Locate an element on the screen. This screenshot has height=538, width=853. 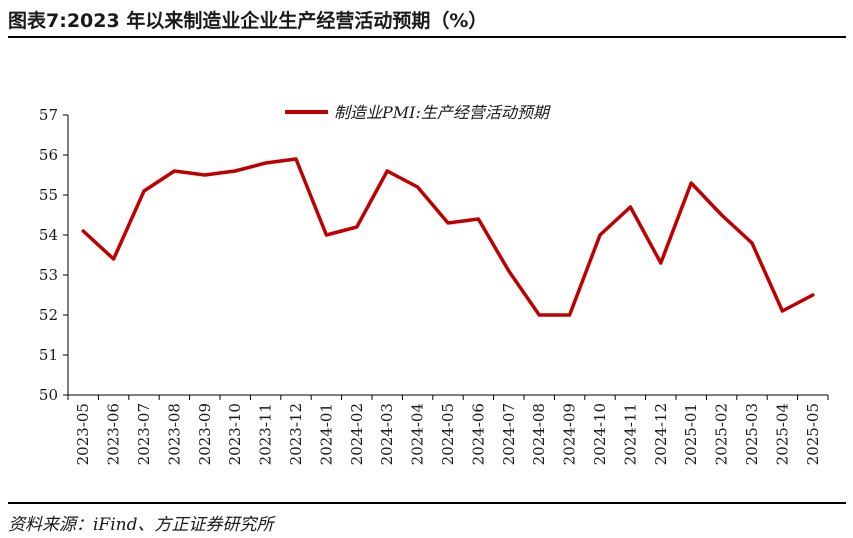
x-tick-label: 2024-05 is located at coordinates (448, 434).